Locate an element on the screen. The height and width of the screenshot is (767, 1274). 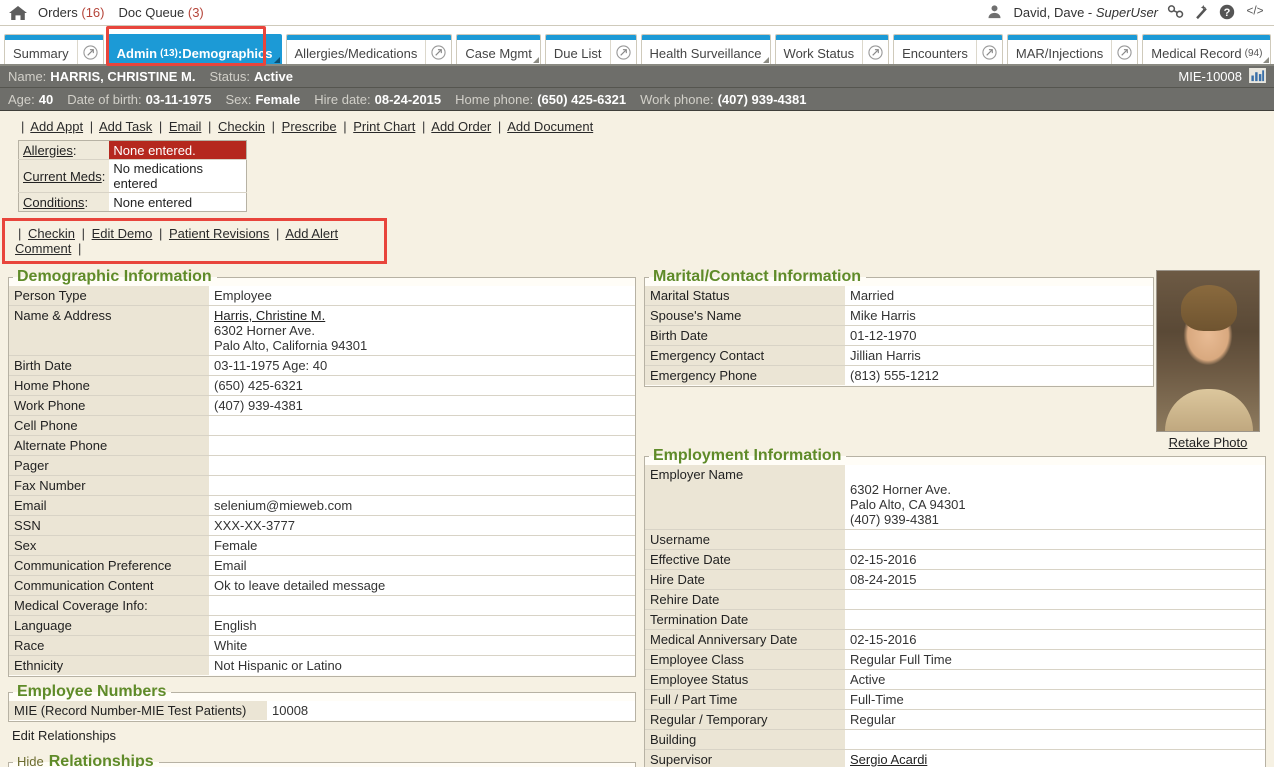
row-value: 01-12-1970 is located at coordinates (999, 335).